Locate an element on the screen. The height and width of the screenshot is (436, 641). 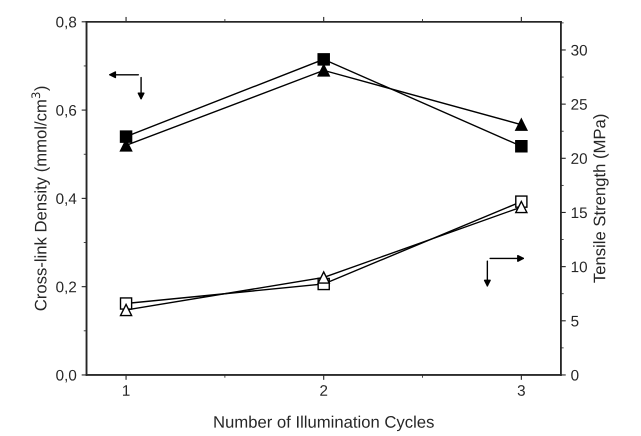
x-tick-label: 3 is located at coordinates (521, 390).